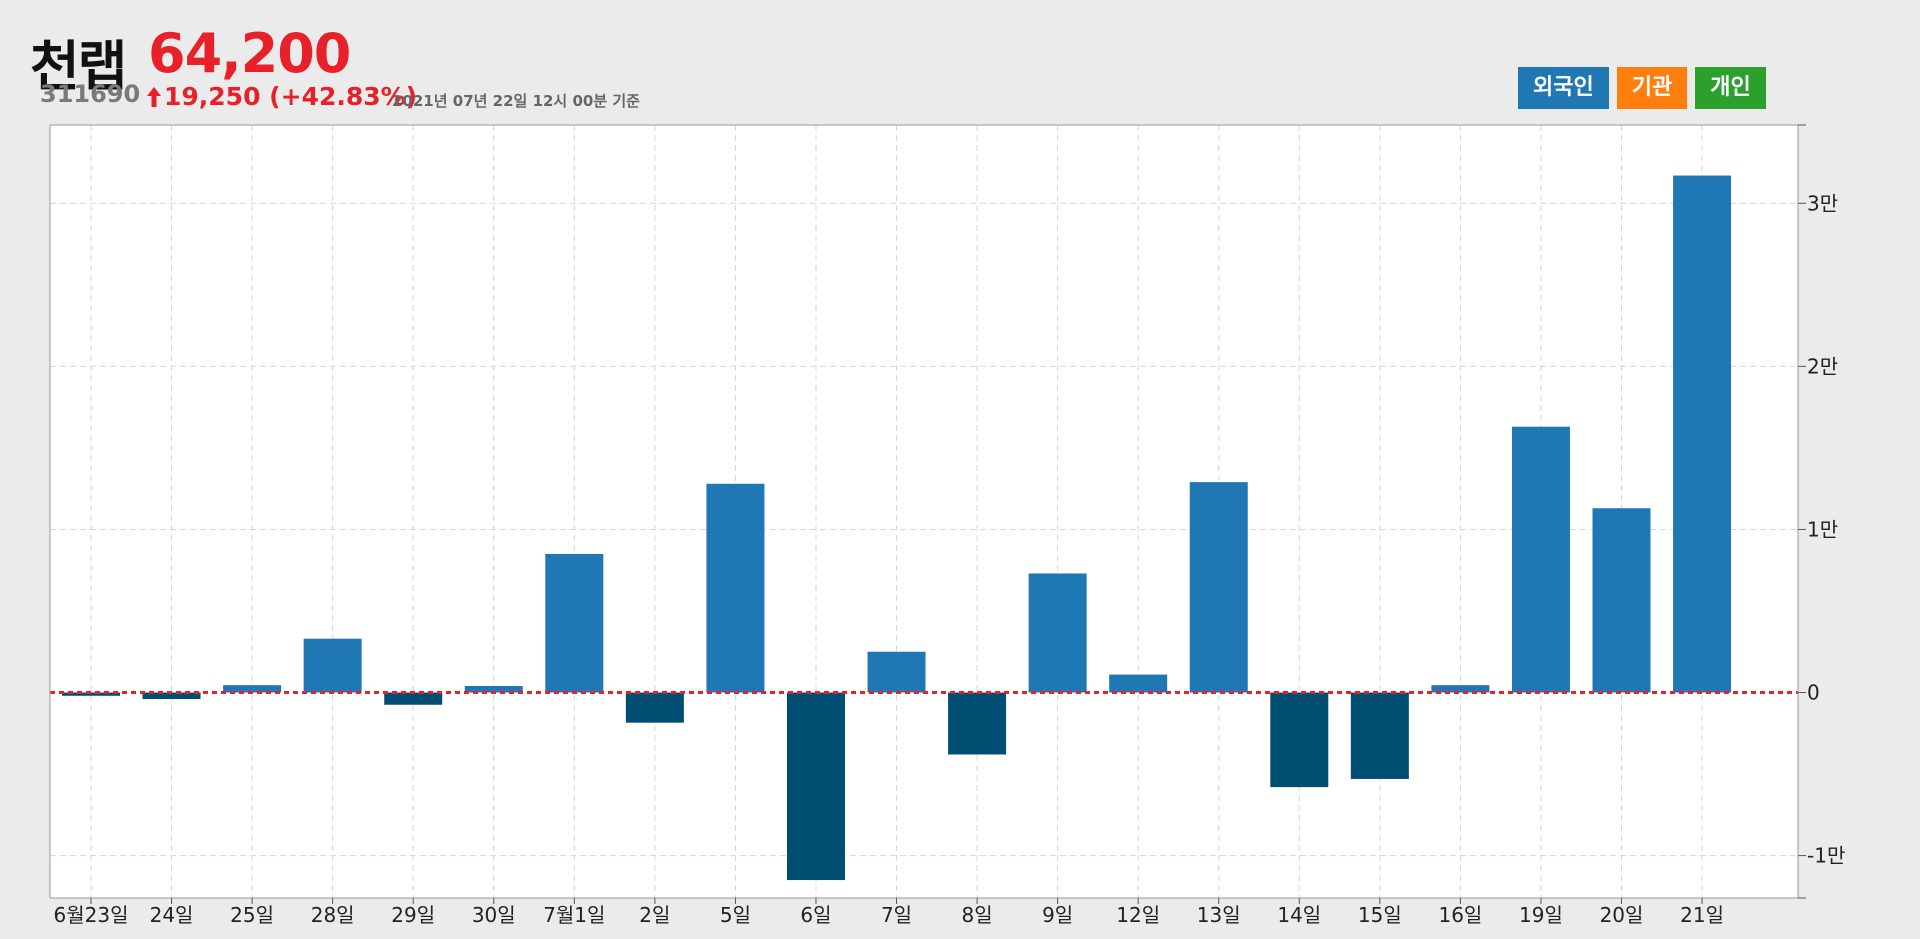  What do you see at coordinates (494, 915) in the screenshot?
I see `x-tick-label: 30일` at bounding box center [494, 915].